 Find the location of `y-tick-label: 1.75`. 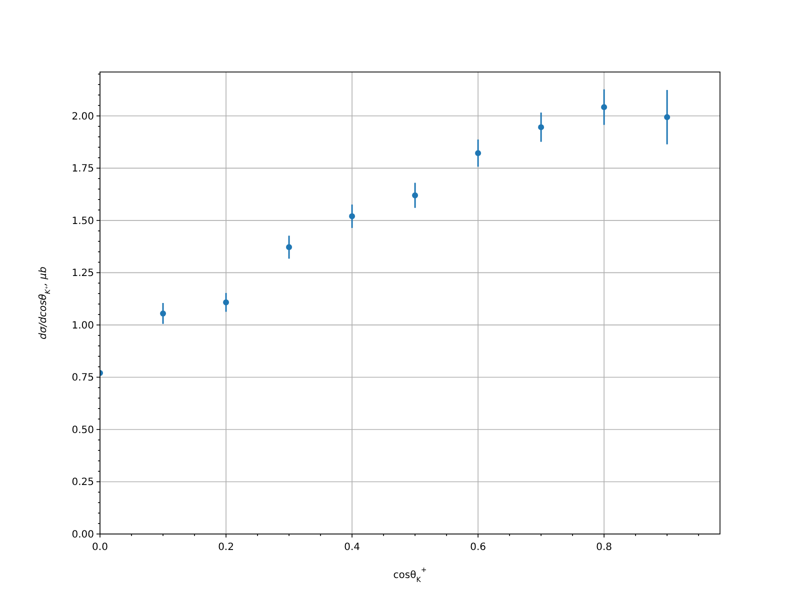

y-tick-label: 1.75 is located at coordinates (83, 169).